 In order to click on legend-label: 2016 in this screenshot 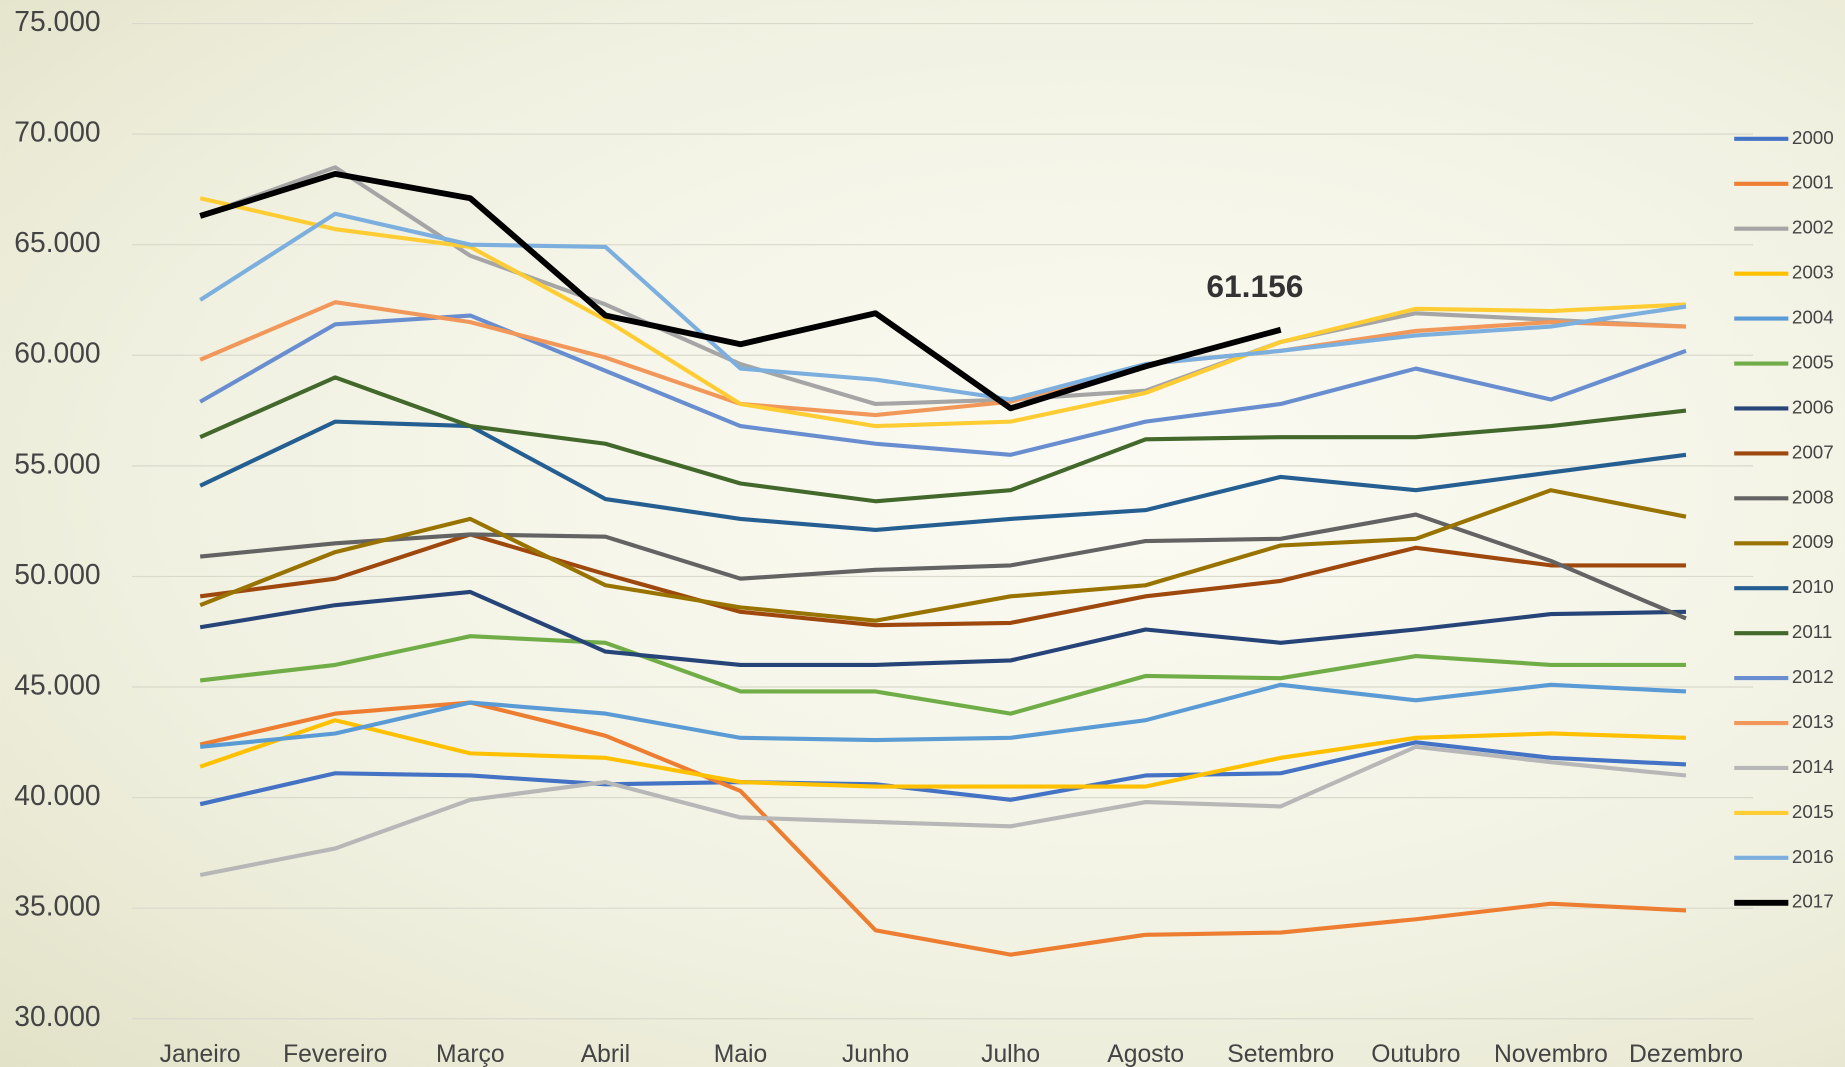, I will do `click(1813, 856)`.